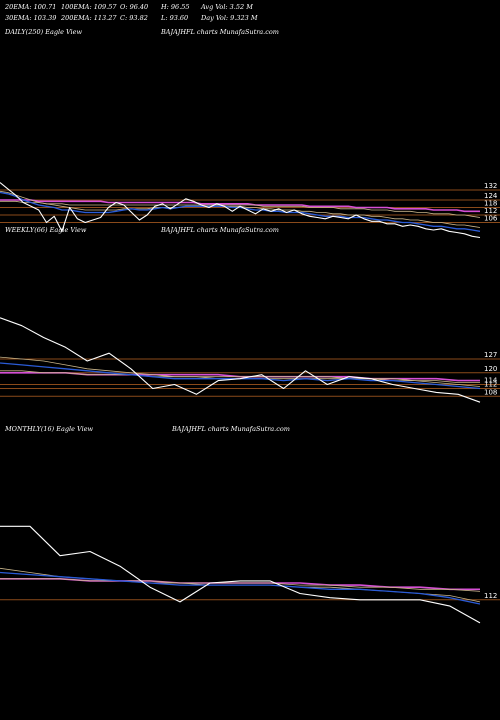  Describe the element at coordinates (490, 186) in the screenshot. I see `daily-level-label: 132` at that location.